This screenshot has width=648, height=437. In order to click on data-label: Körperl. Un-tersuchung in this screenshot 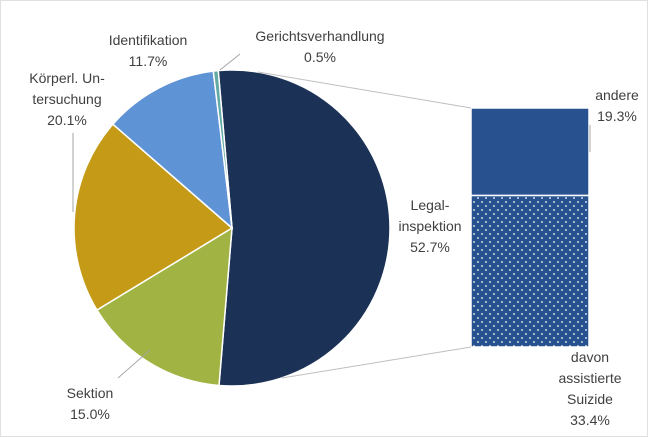, I will do `click(67, 88)`.